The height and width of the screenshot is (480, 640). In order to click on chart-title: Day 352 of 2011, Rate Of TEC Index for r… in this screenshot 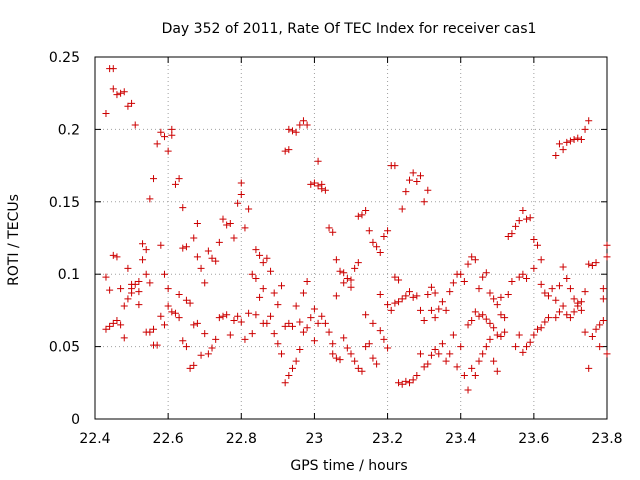, I will do `click(349, 29)`.